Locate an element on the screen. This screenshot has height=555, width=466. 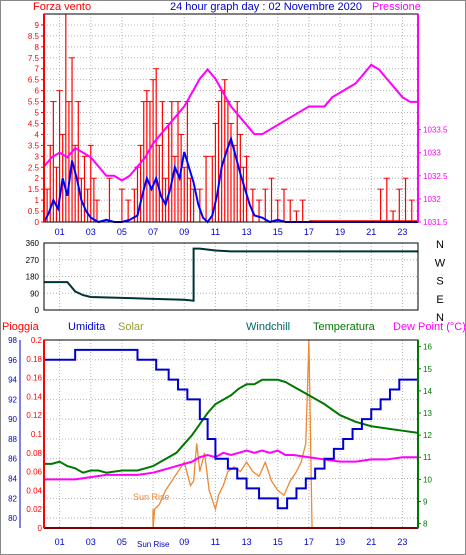
wind-tick-label: 4.5 is located at coordinates (34, 123).